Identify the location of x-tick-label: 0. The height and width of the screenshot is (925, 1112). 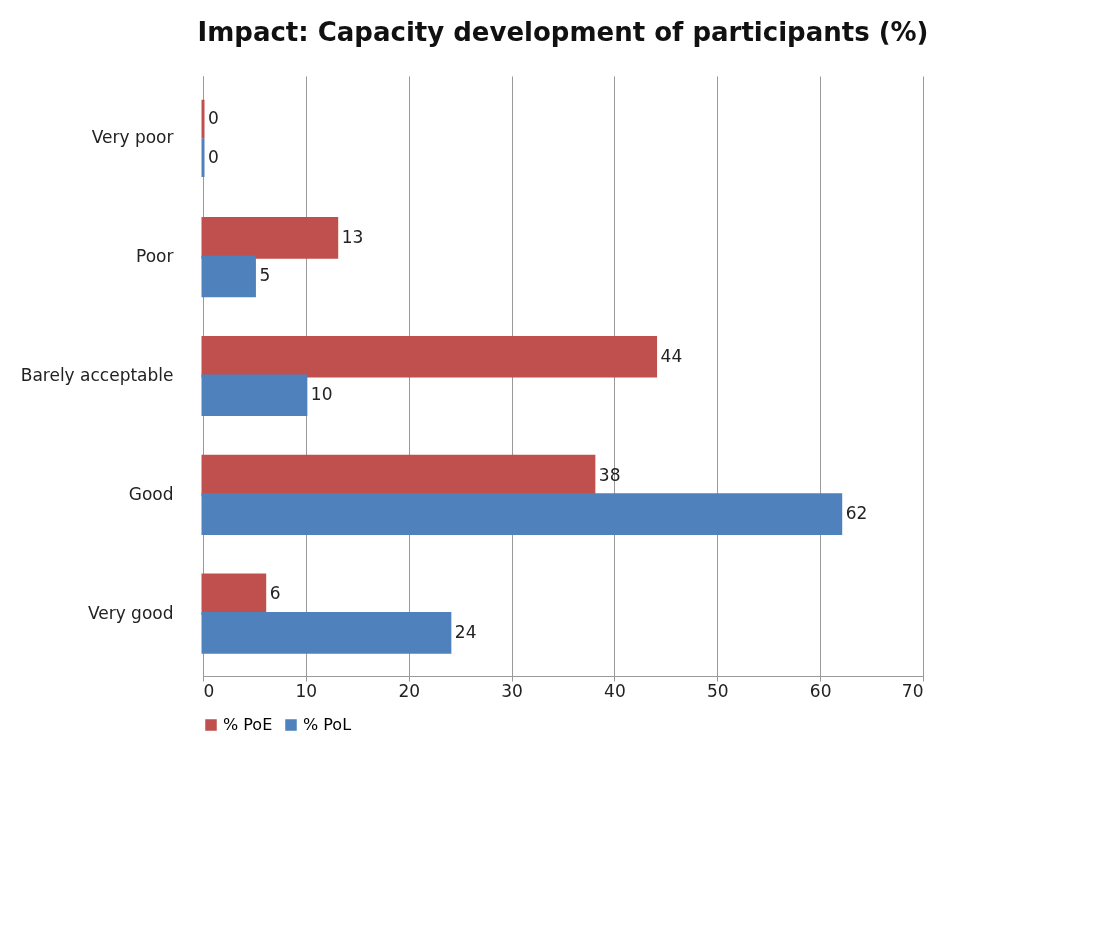
(209, 690).